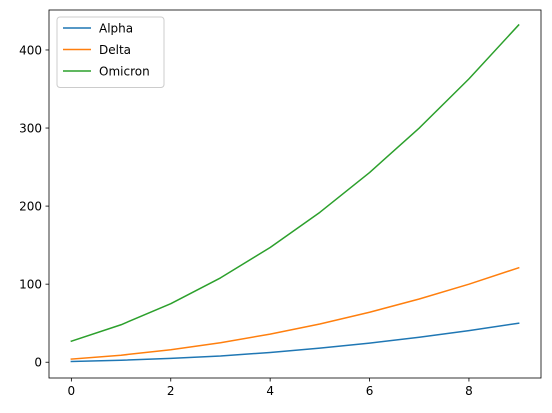 The image size is (552, 413). I want to click on x-tick-label: 0, so click(72, 391).